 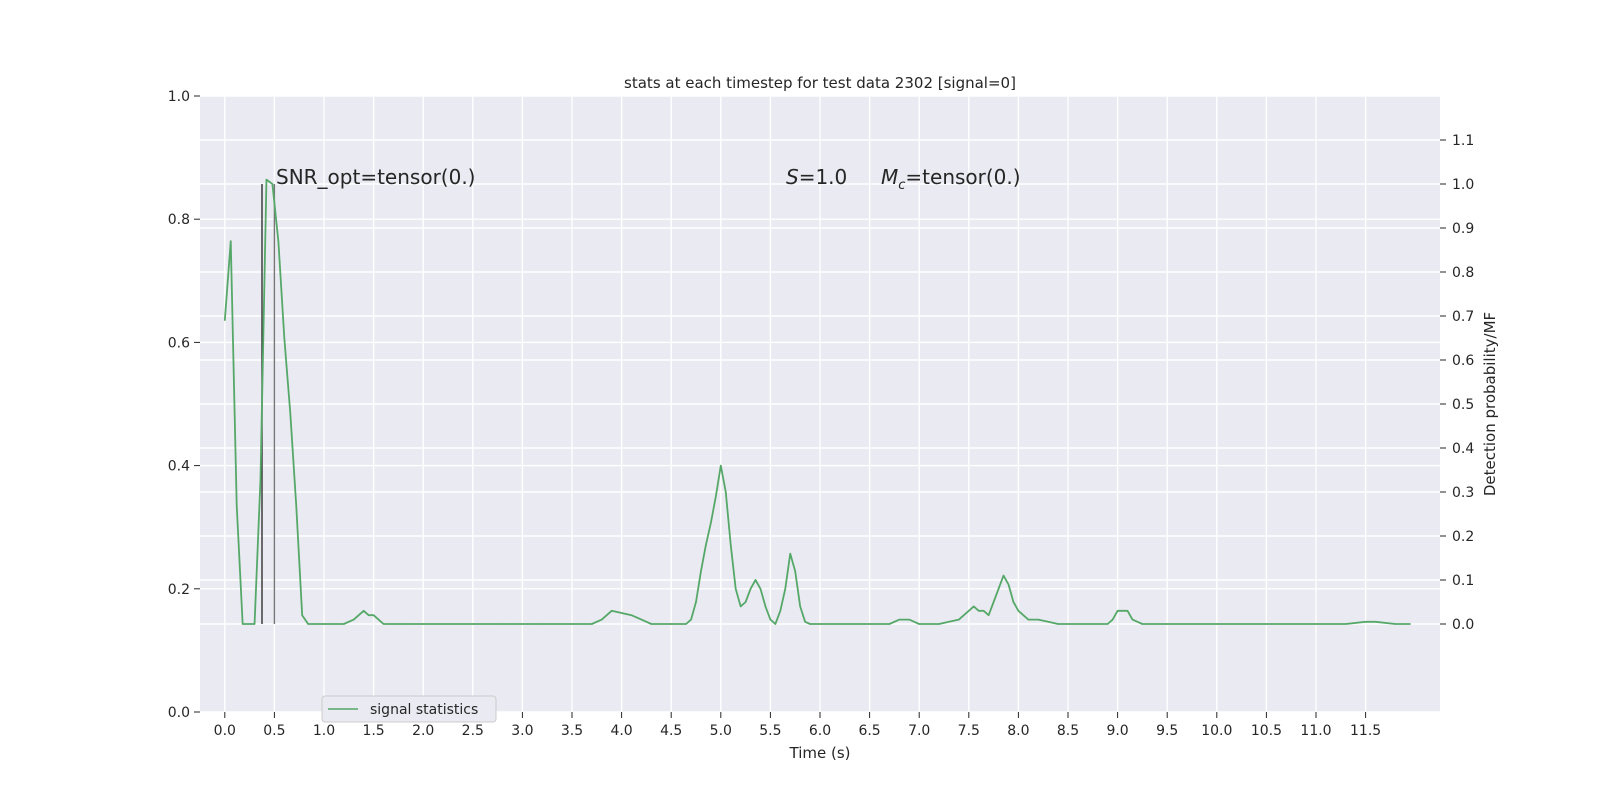 I want to click on x-tick-label: 10.0, so click(x=1216, y=731).